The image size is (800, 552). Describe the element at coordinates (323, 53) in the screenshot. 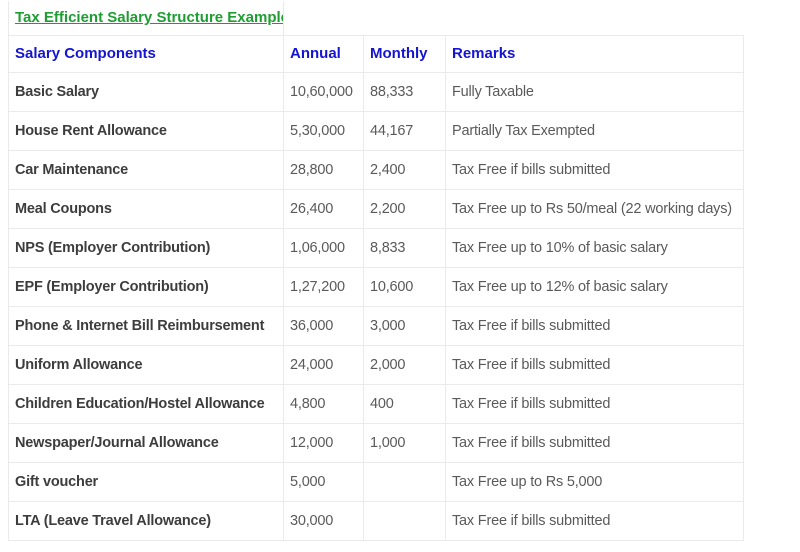

I see `column-header-annual: Annual` at that location.